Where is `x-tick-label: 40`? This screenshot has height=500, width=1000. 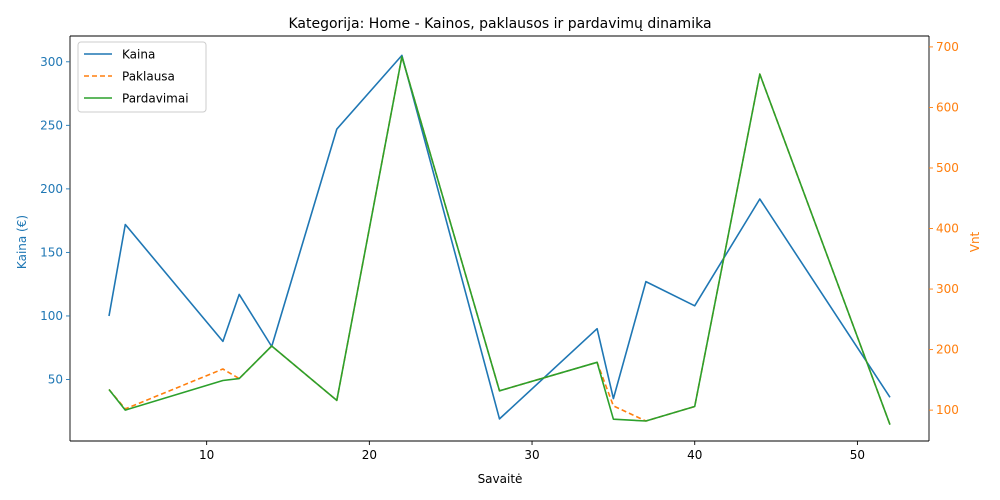
x-tick-label: 40 is located at coordinates (694, 455).